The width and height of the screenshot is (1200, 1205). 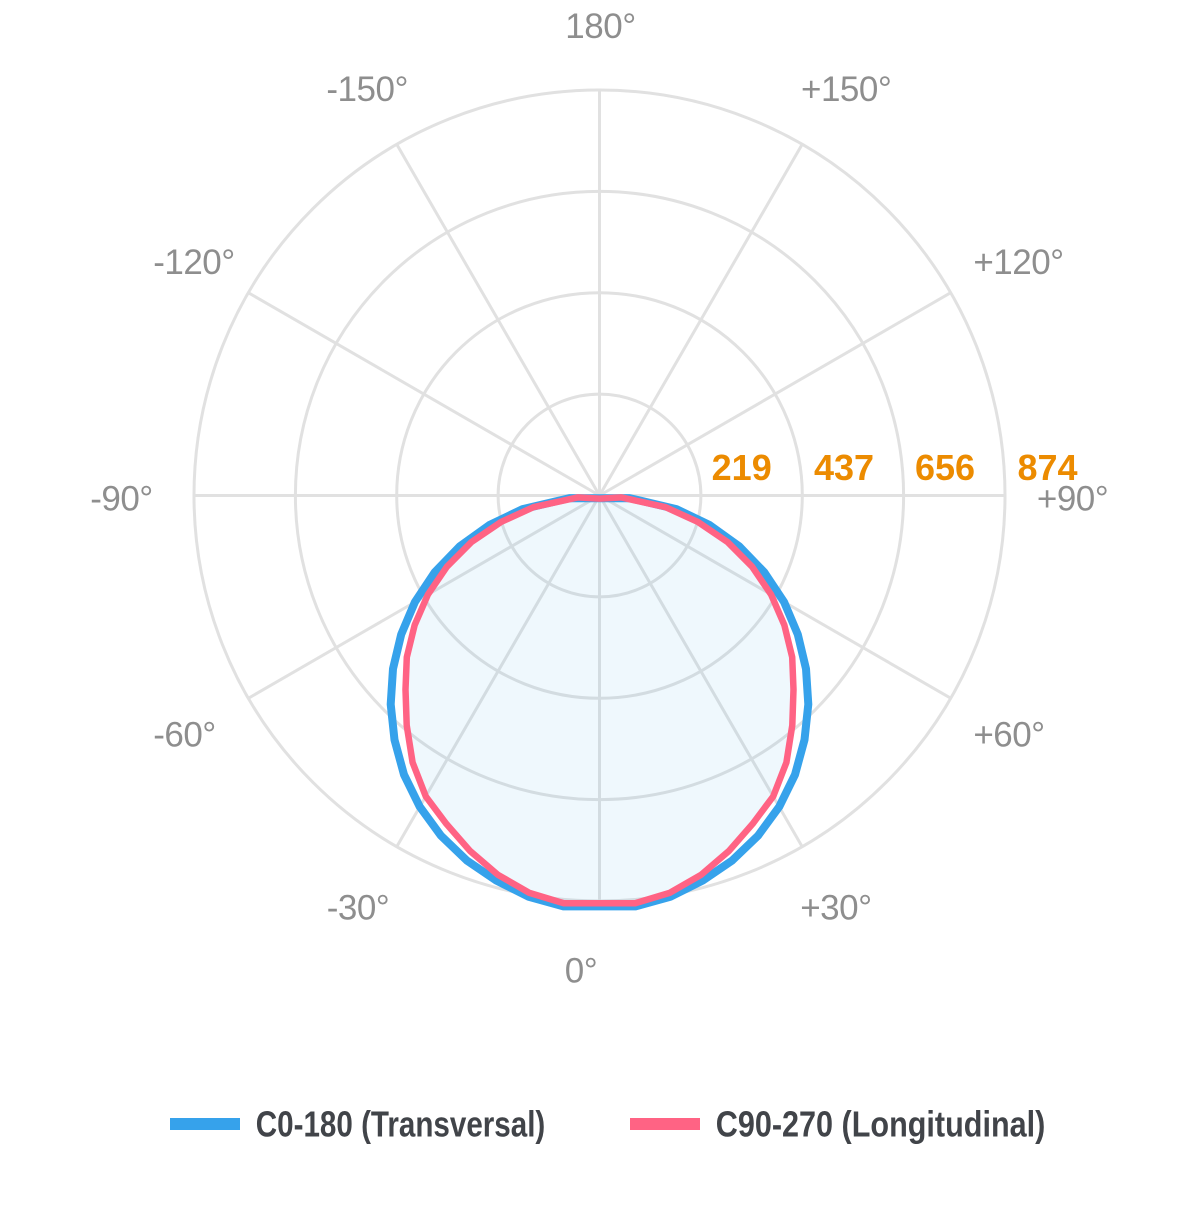 I want to click on svg-text: 656, so click(x=945, y=467).